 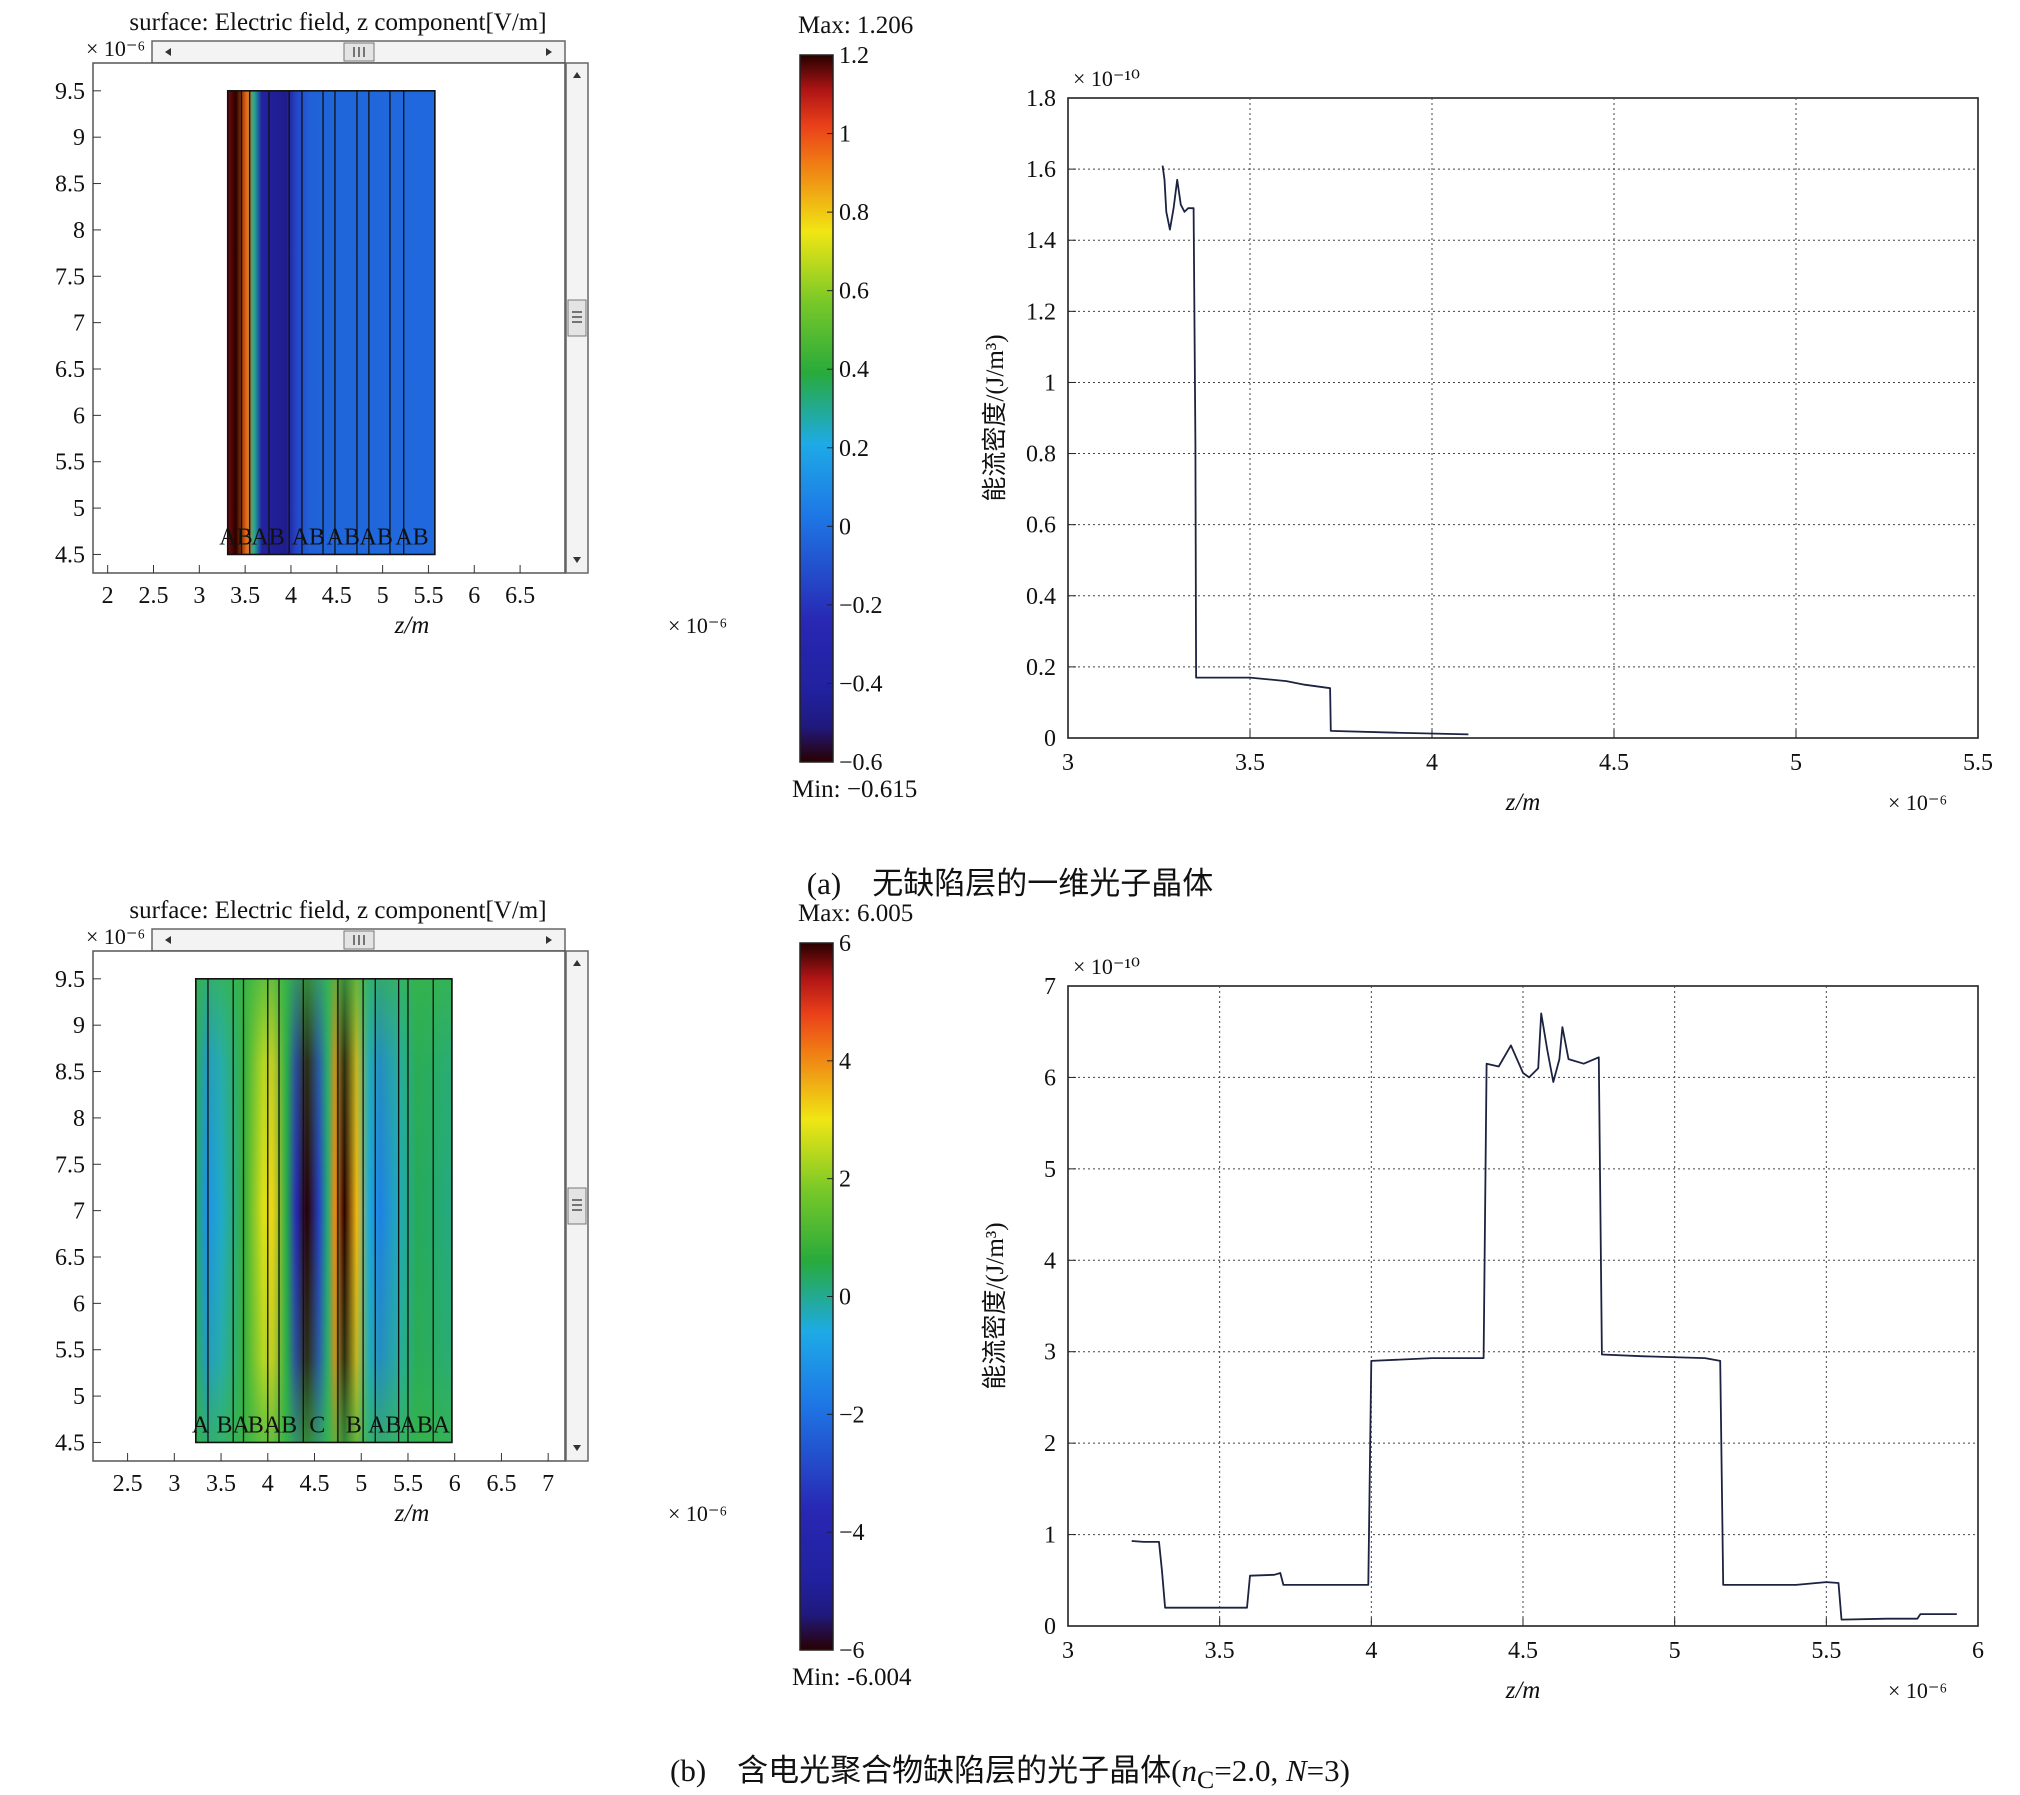 What do you see at coordinates (1041, 455) in the screenshot?
I see `y-tick-label: 0.8` at bounding box center [1041, 455].